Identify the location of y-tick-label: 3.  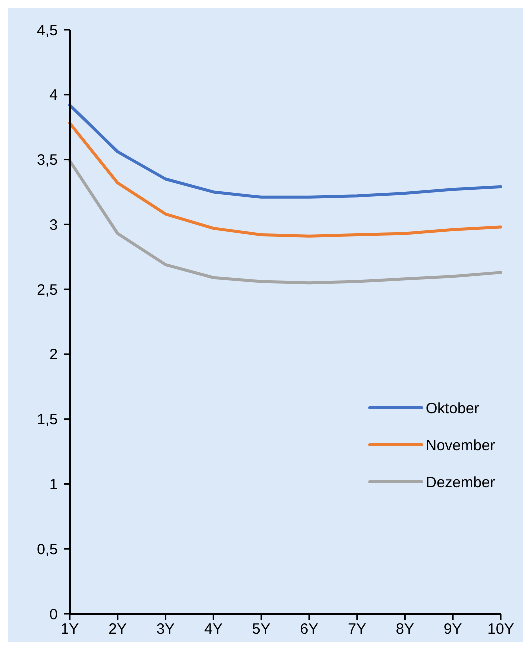
(54, 225).